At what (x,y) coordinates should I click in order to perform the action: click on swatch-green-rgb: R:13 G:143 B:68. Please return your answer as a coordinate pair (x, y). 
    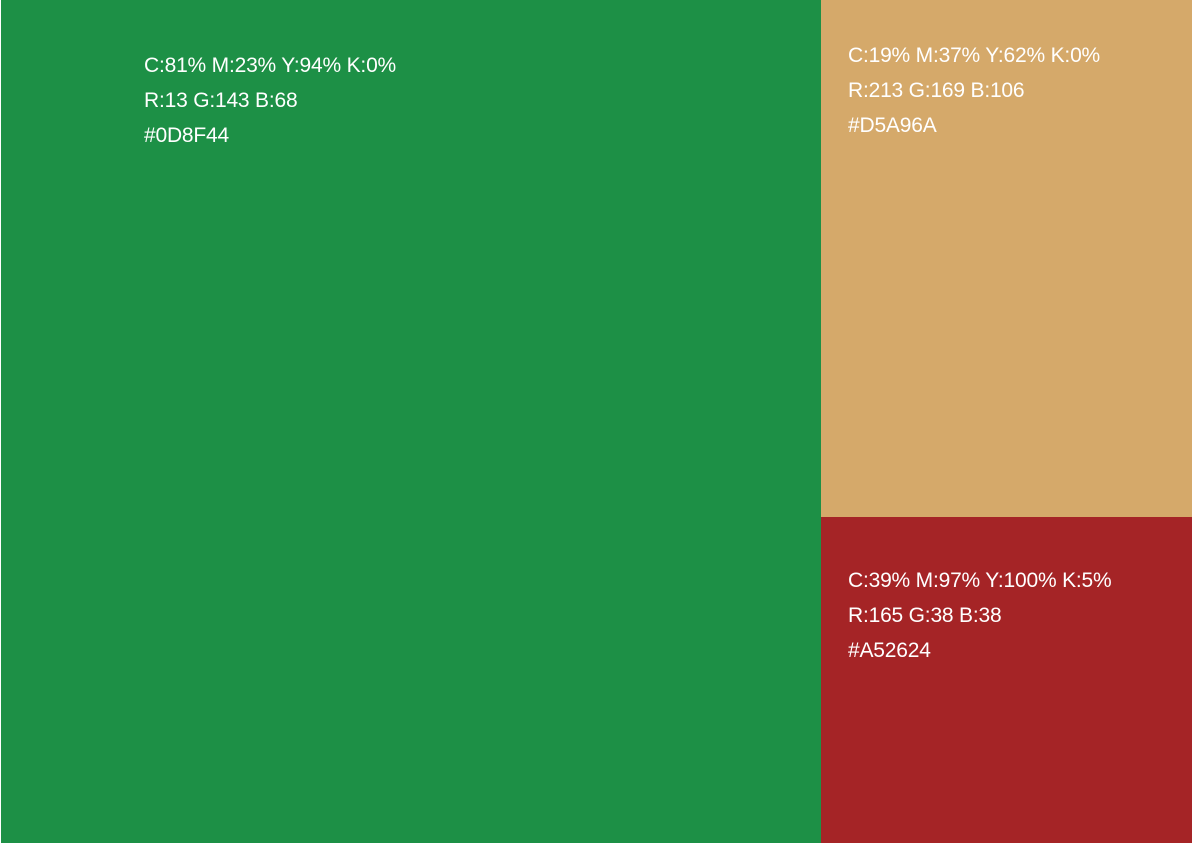
    Looking at the image, I should click on (221, 100).